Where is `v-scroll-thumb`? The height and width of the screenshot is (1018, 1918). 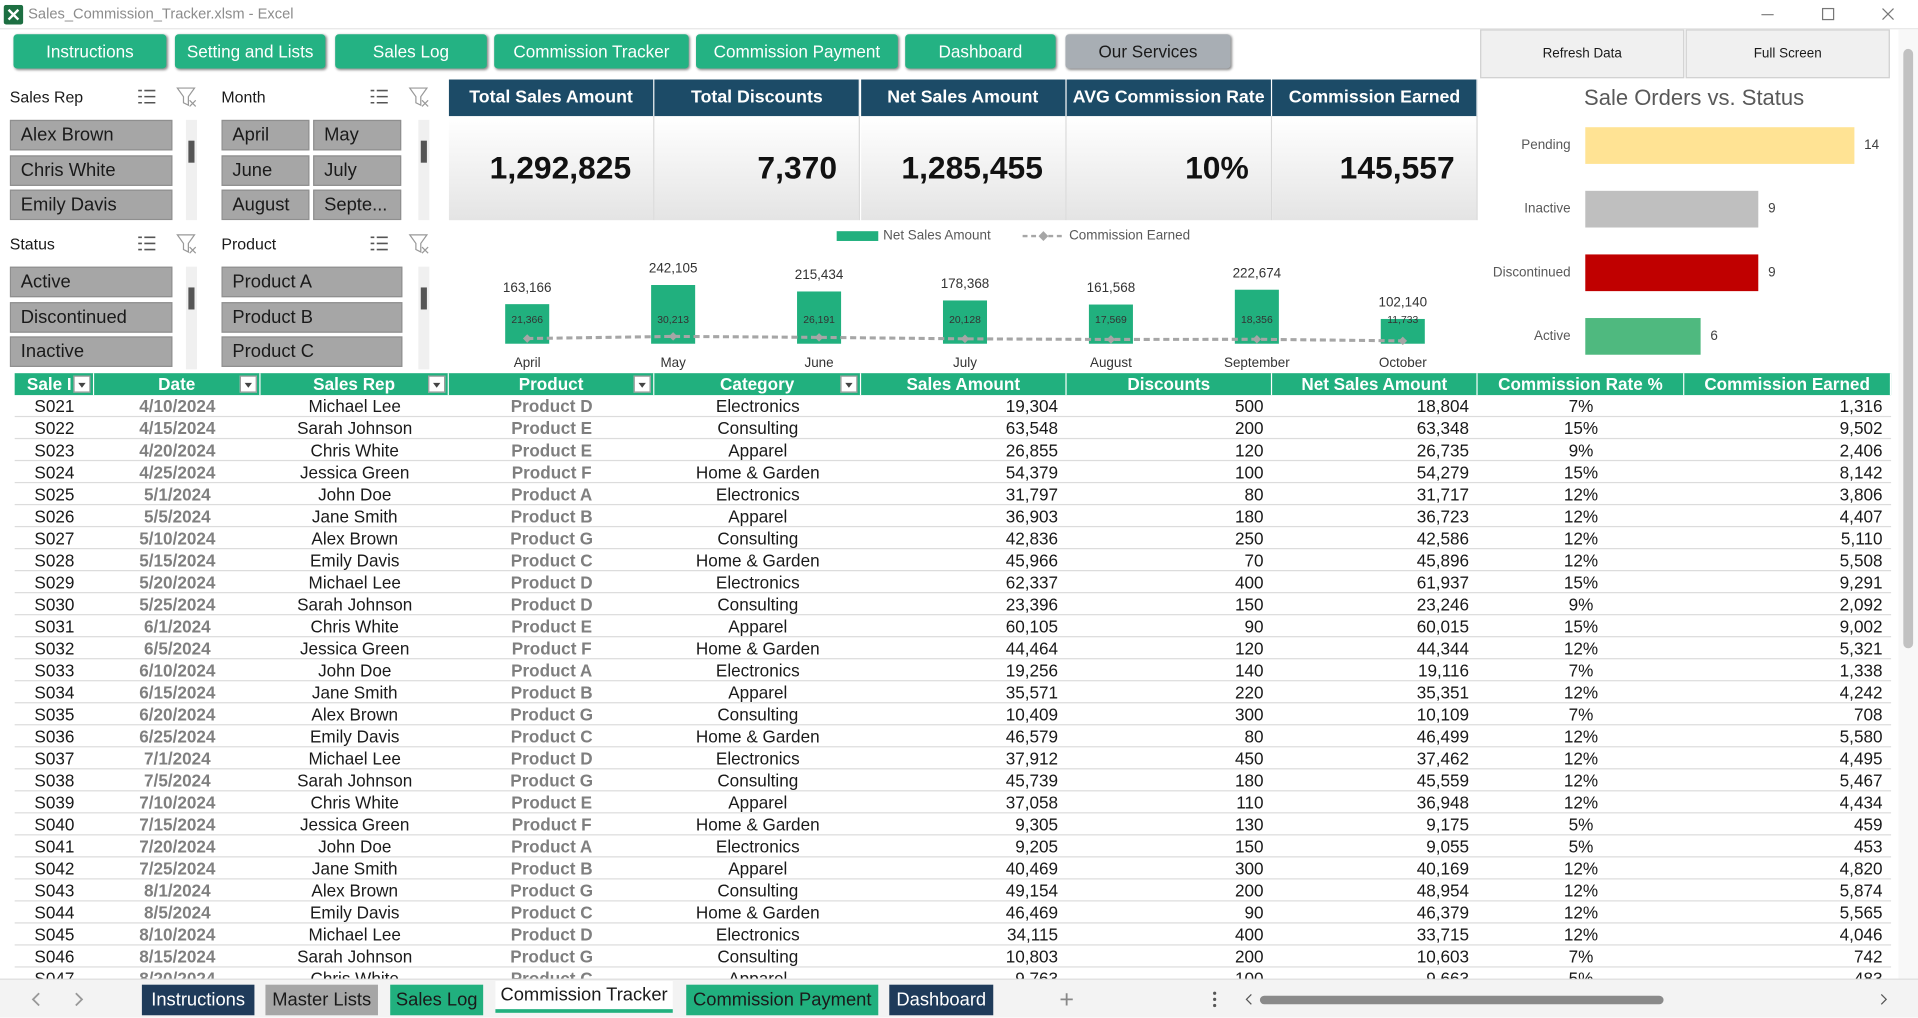 v-scroll-thumb is located at coordinates (1908, 348).